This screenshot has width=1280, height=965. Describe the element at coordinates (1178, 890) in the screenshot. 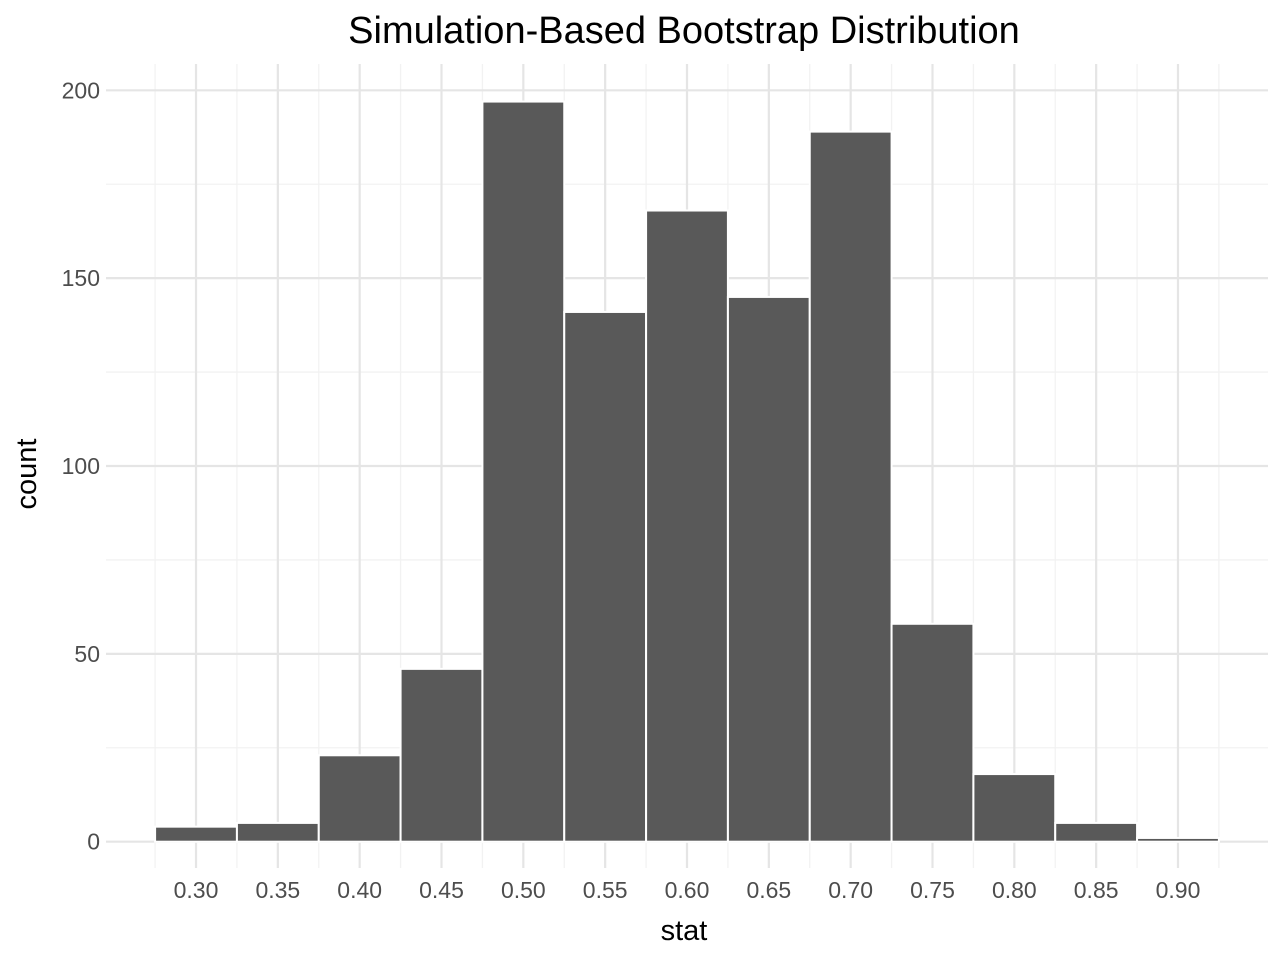

I see `x-tick-label: 0.90` at that location.